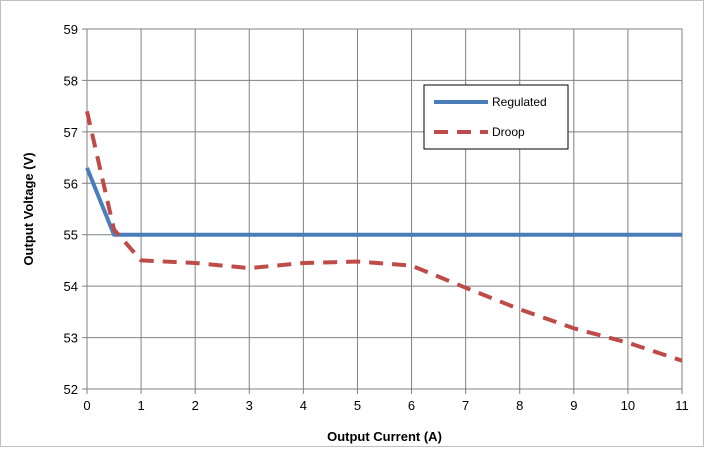 The width and height of the screenshot is (706, 449). Describe the element at coordinates (71, 338) in the screenshot. I see `y-tick-label: 53` at that location.